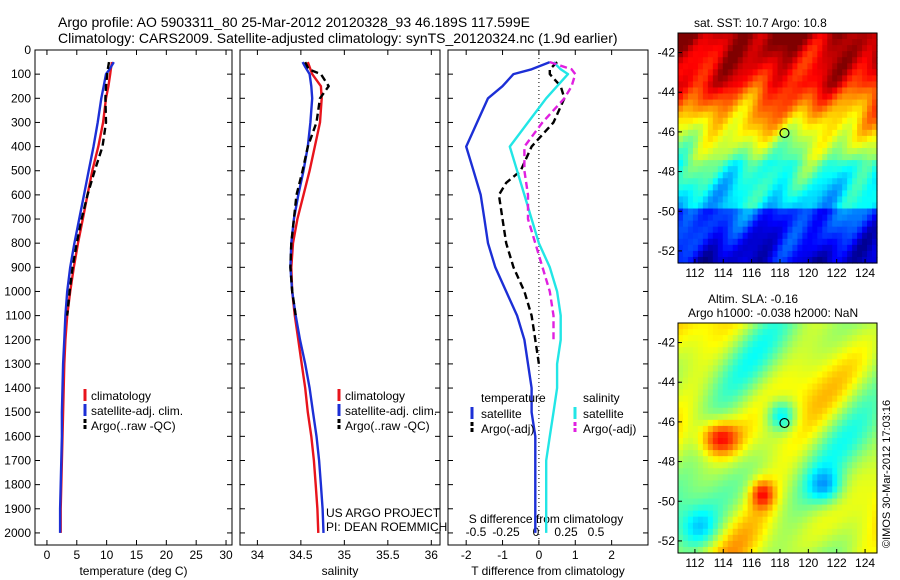 Image resolution: width=900 pixels, height=580 pixels. I want to click on map-y-label: -46, so click(667, 422).